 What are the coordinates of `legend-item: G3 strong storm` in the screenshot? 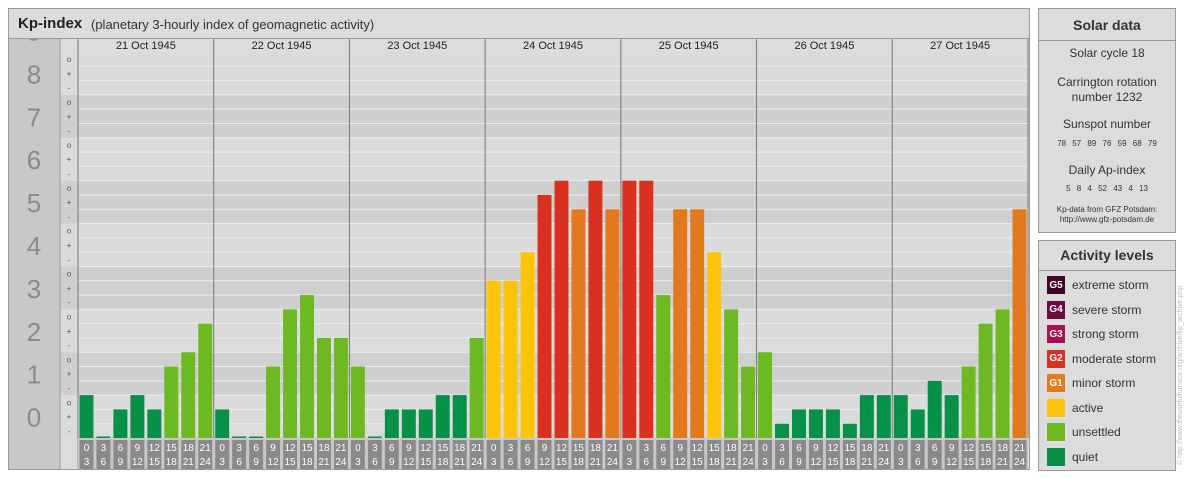 It's located at (1093, 334).